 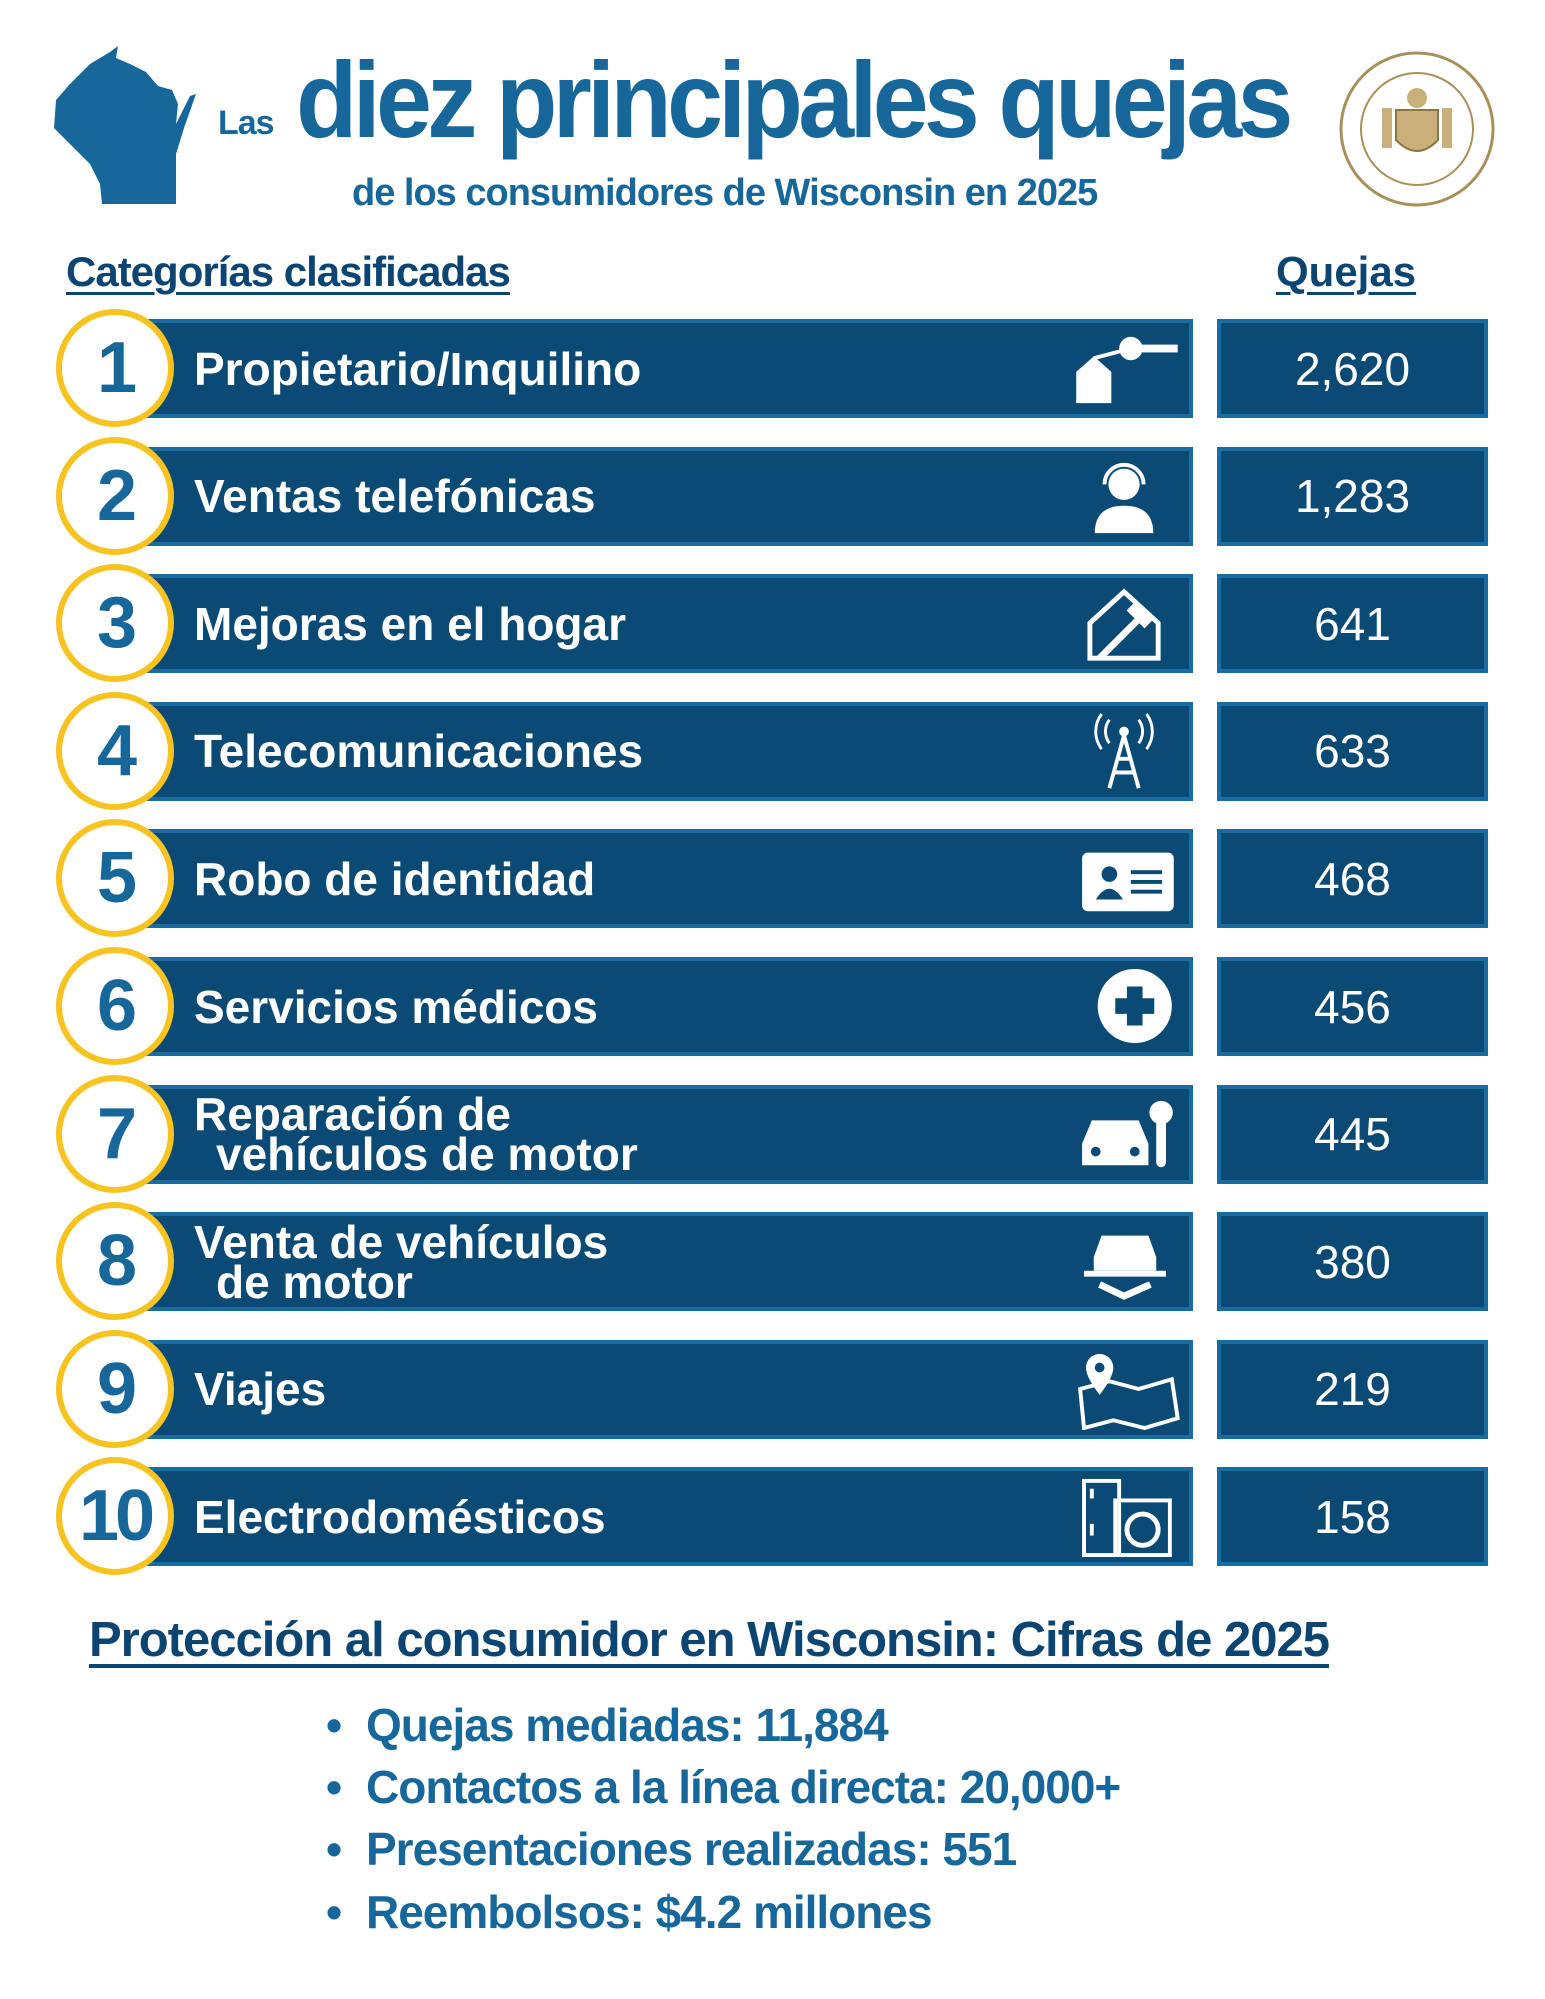 I want to click on complaint-row: 3 Mejoras en el hogar 641, so click(x=772, y=623).